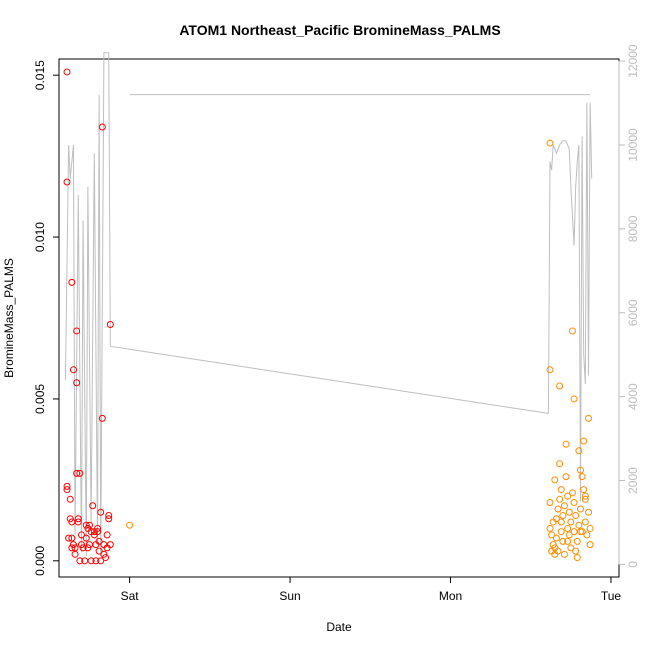 The image size is (650, 650). Describe the element at coordinates (633, 312) in the screenshot. I see `y2-tick-label-3: 6000` at that location.